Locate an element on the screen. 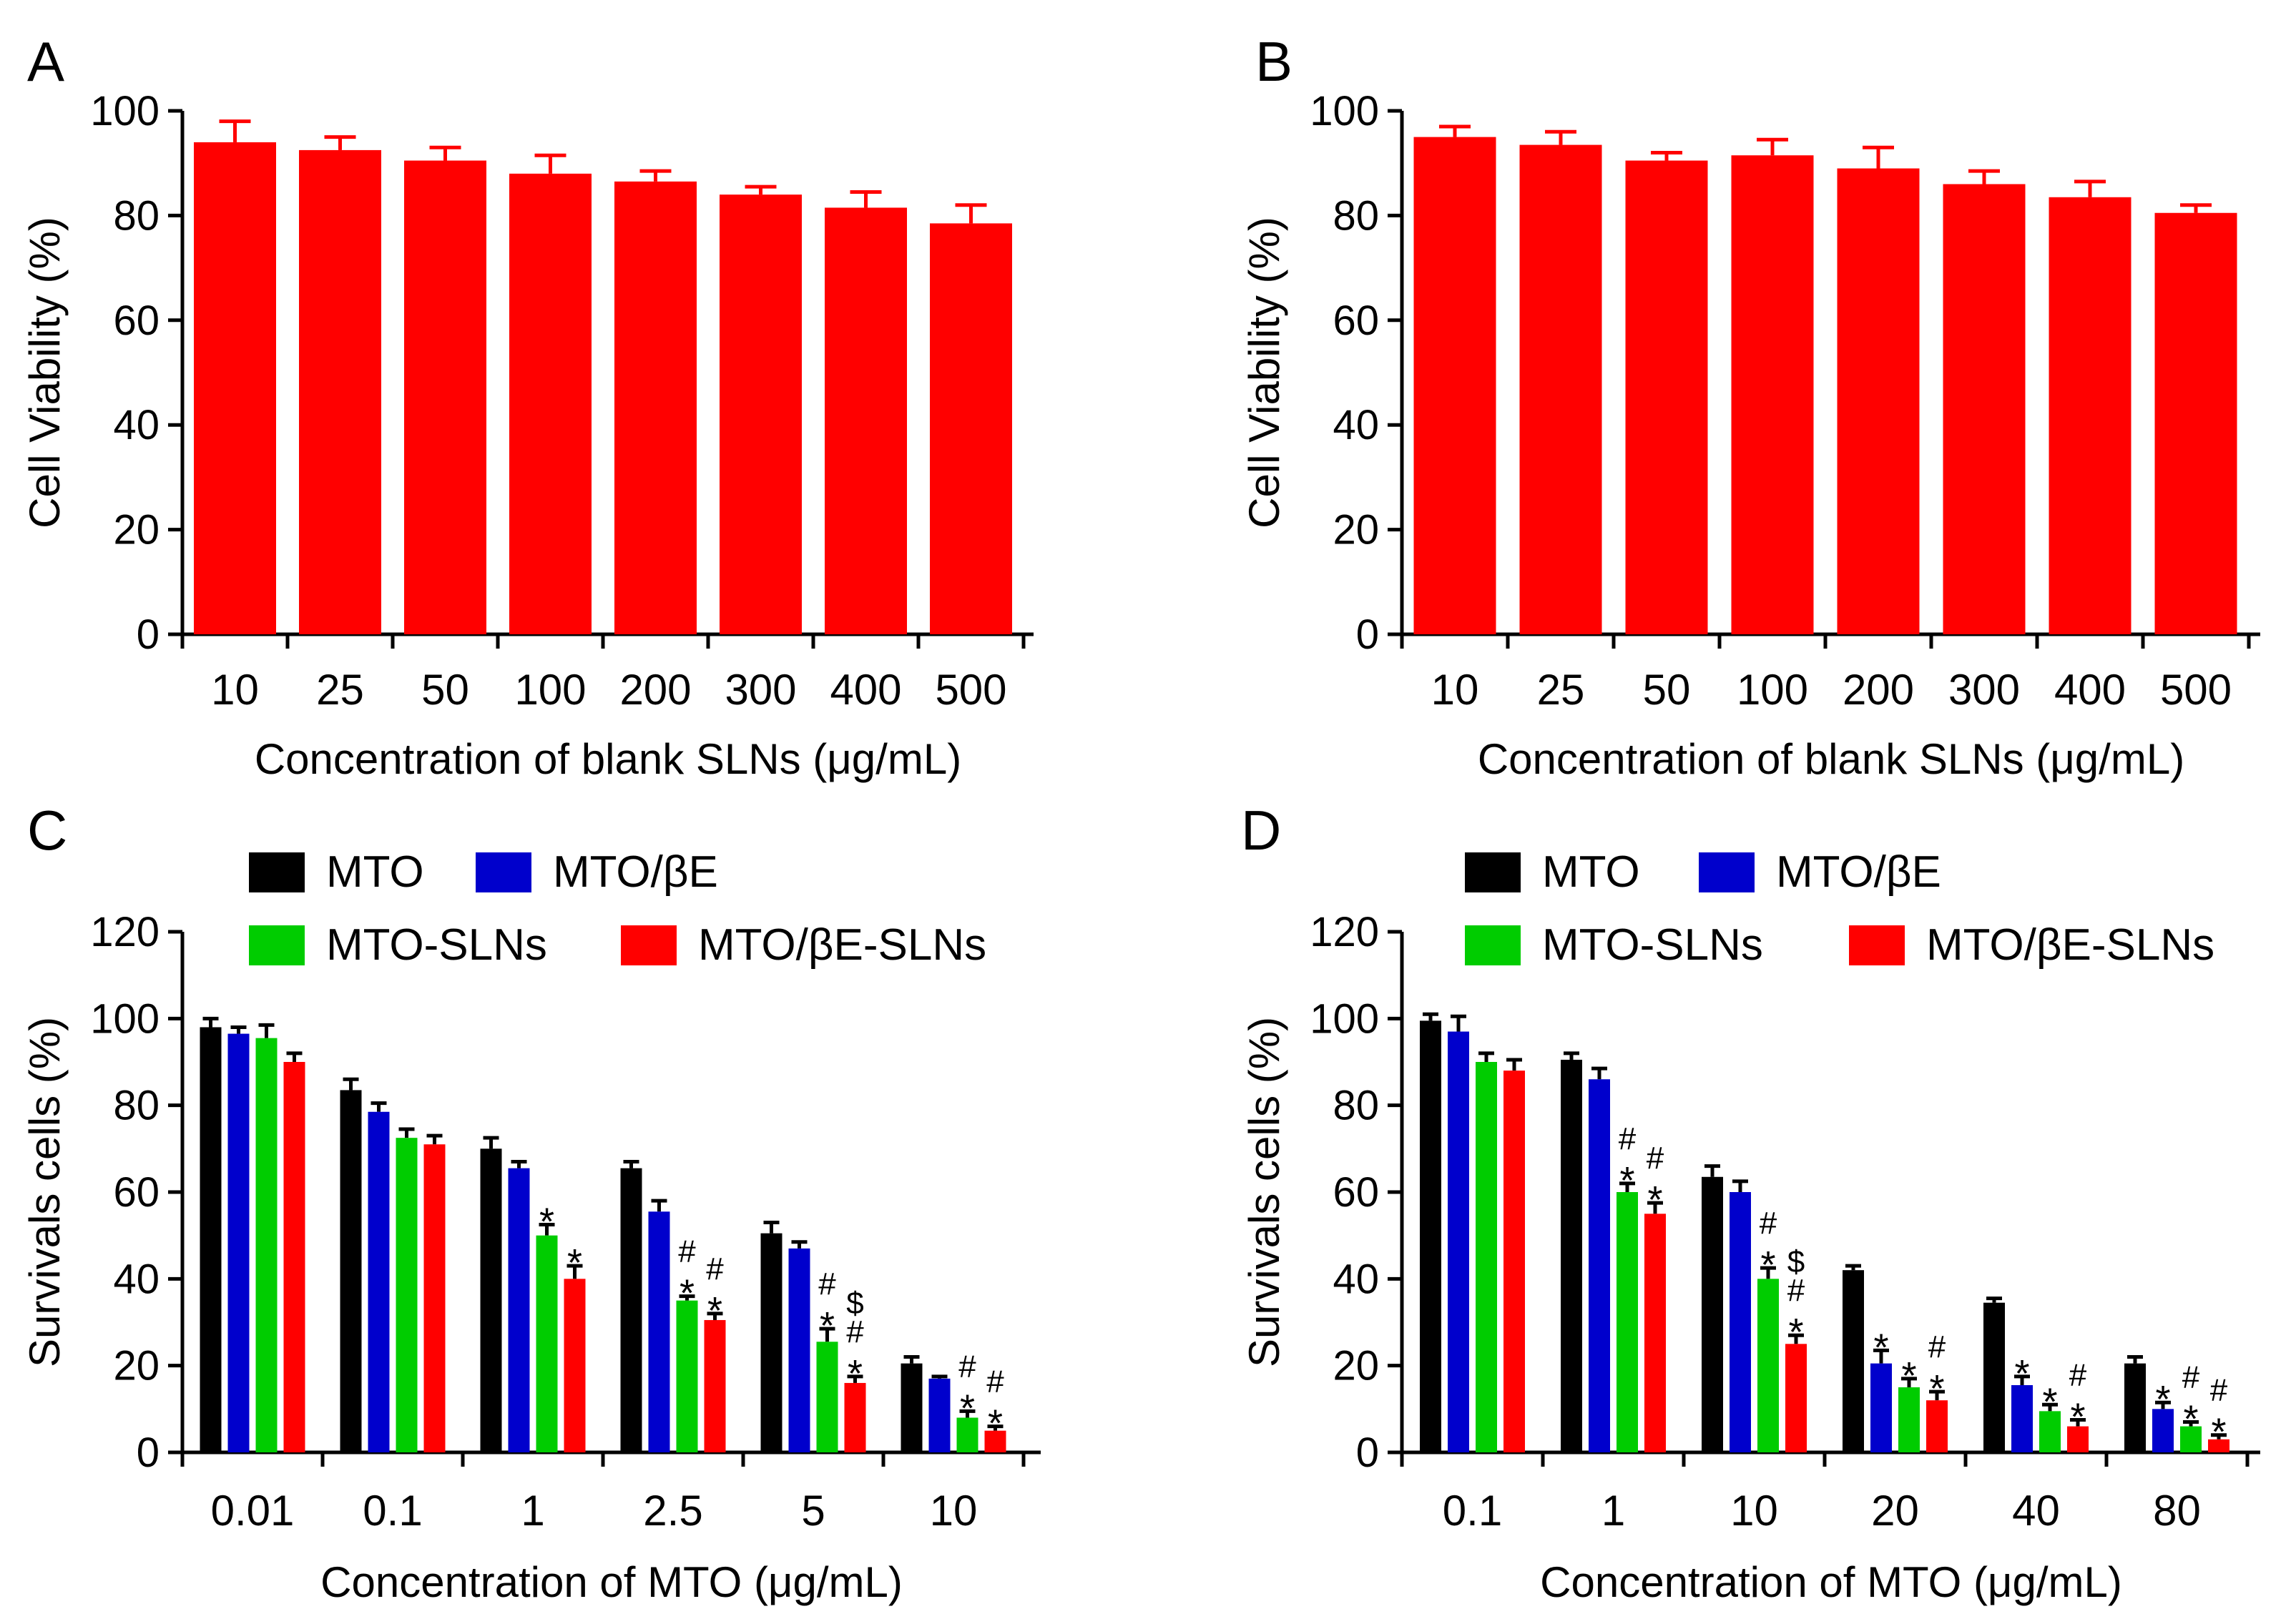 The height and width of the screenshot is (1624, 2286). panel-letter: C is located at coordinates (47, 830).